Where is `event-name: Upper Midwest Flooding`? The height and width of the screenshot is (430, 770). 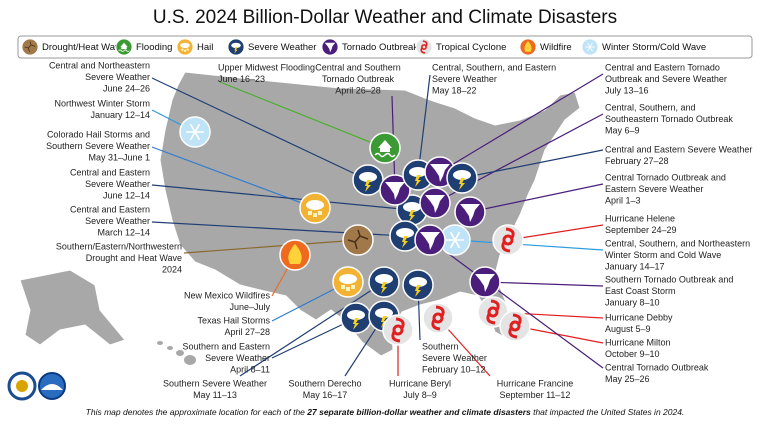
event-name: Upper Midwest Flooding is located at coordinates (266, 67).